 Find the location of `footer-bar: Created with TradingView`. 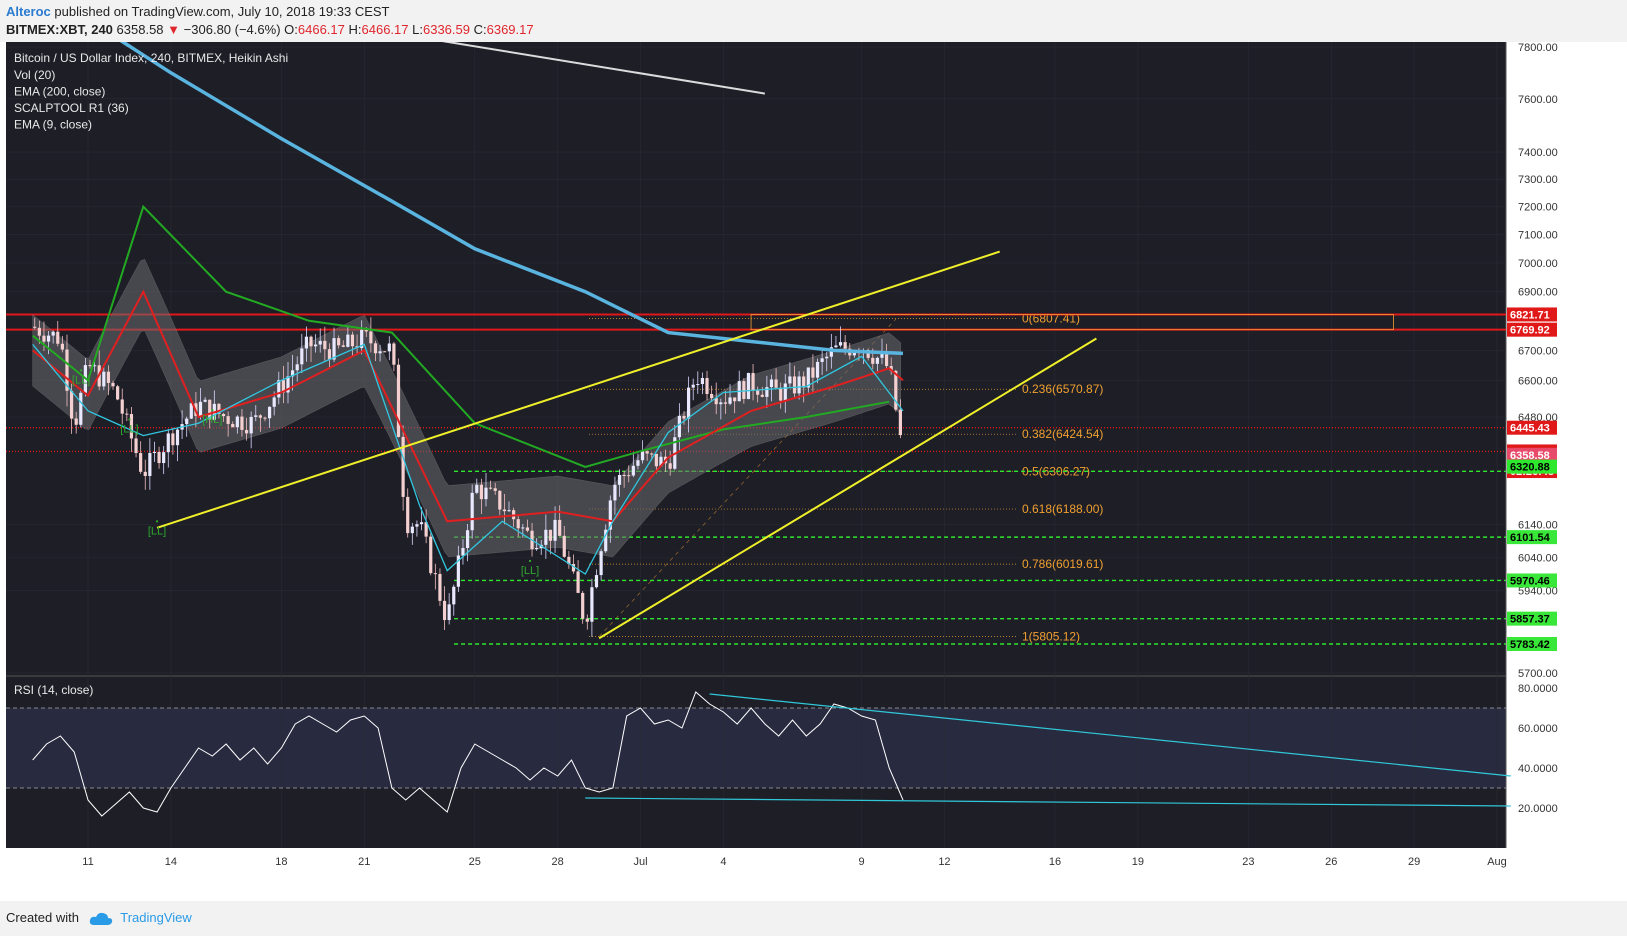

footer-bar: Created with TradingView is located at coordinates (813, 918).